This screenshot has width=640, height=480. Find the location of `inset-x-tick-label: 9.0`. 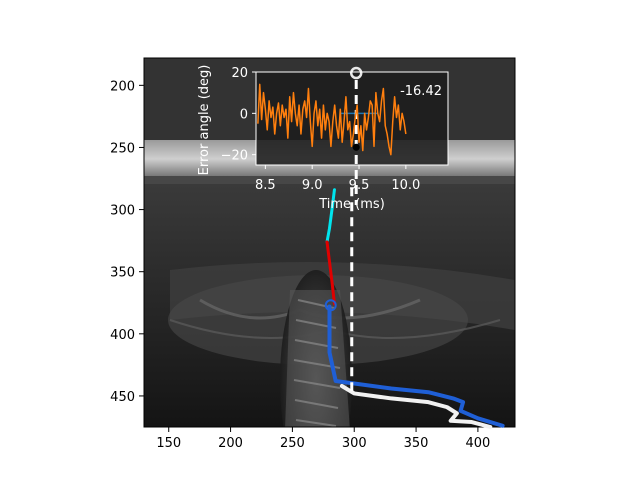

inset-x-tick-label: 9.0 is located at coordinates (312, 185).